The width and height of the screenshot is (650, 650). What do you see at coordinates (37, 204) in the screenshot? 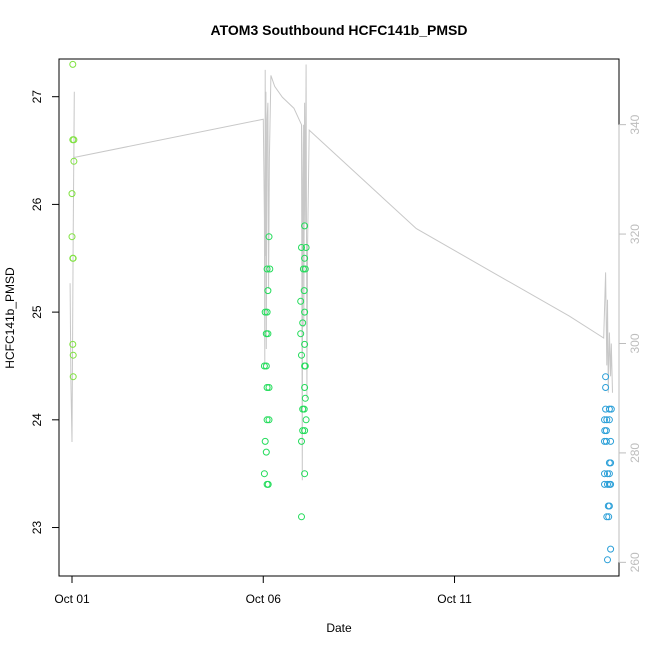
I see `y-tick-label-3: 26` at bounding box center [37, 204].